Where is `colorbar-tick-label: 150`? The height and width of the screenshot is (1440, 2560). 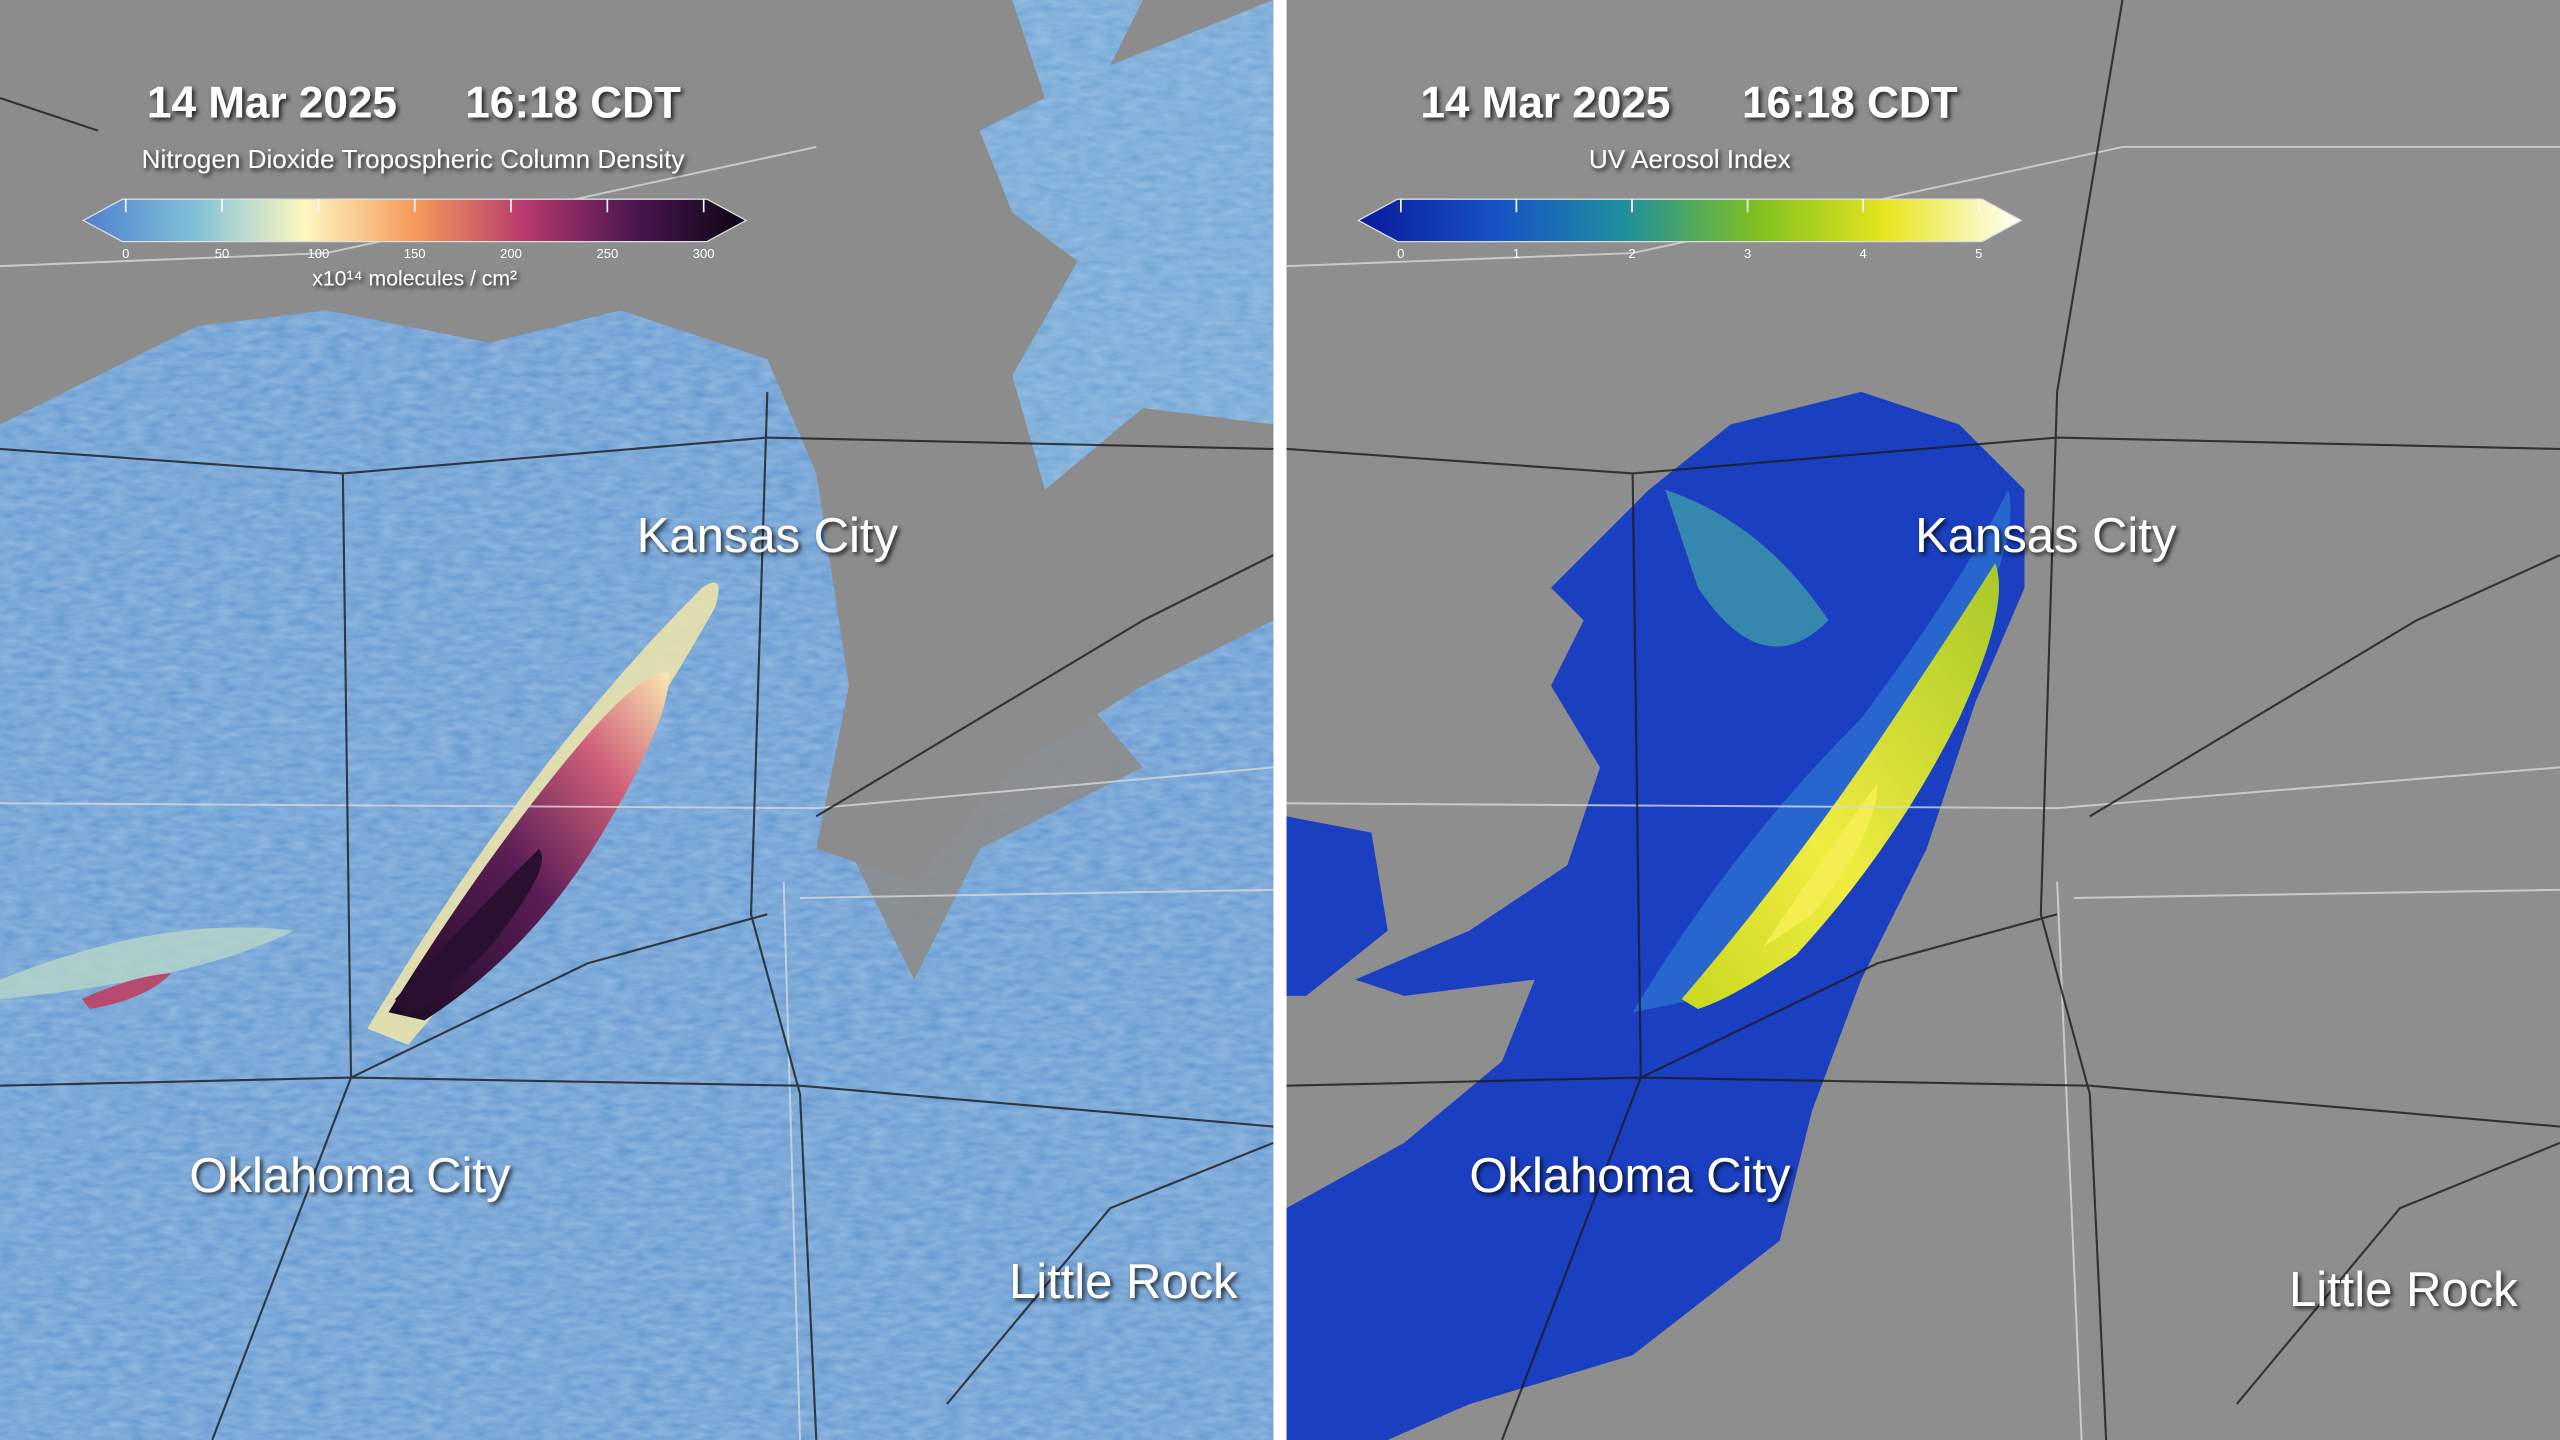 colorbar-tick-label: 150 is located at coordinates (415, 253).